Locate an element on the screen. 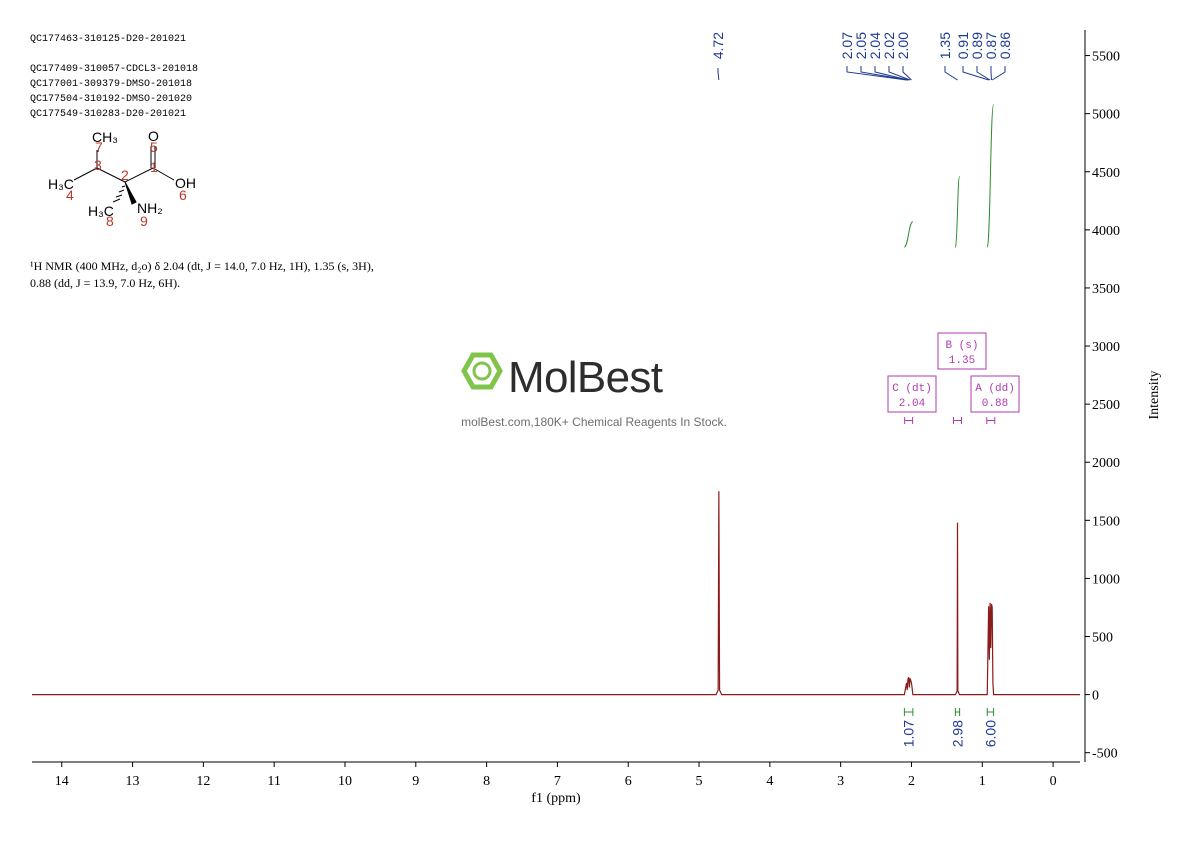 This screenshot has width=1190, height=846. locant: 5 is located at coordinates (154, 147).